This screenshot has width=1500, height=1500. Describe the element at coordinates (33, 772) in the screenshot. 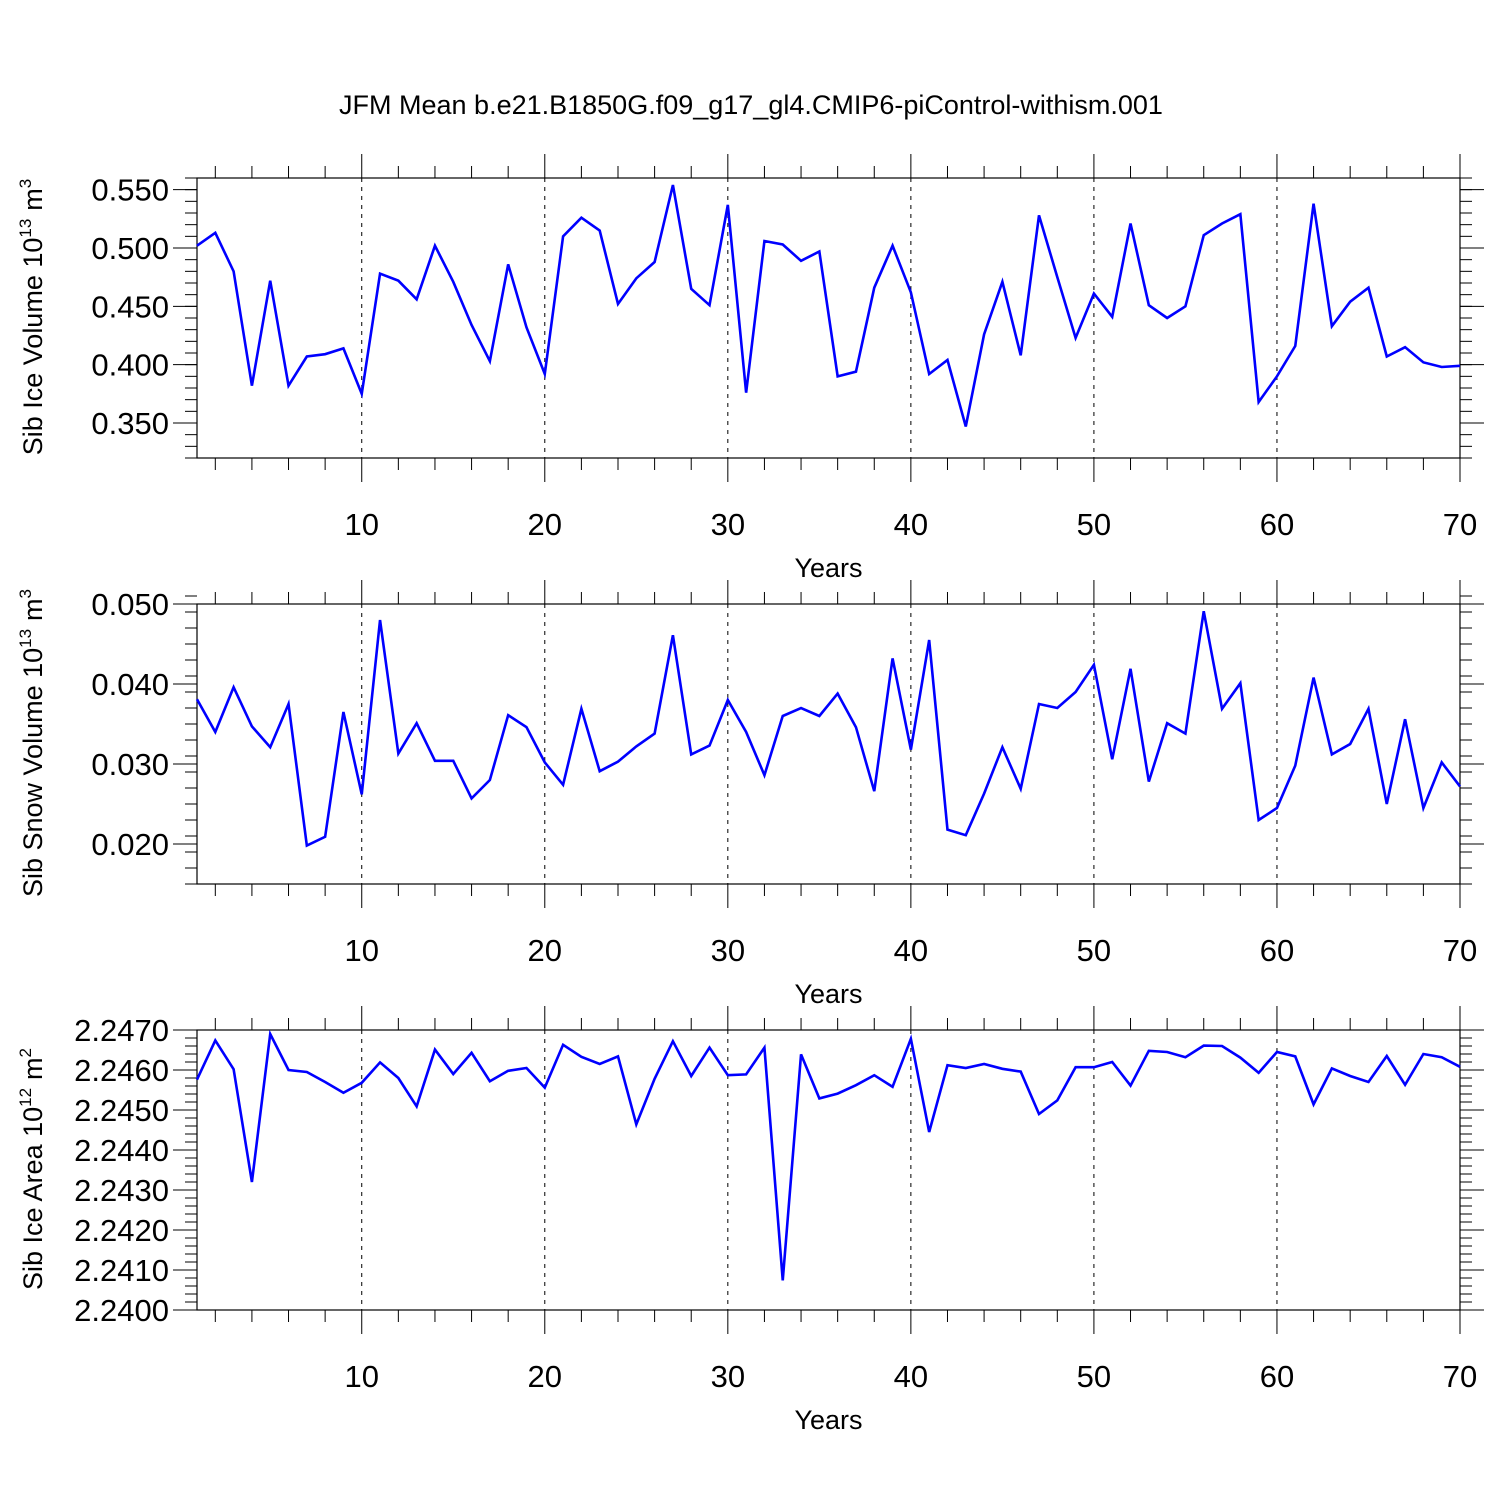

I see `y-axis-label-main: Sib Snow Volume 10` at that location.